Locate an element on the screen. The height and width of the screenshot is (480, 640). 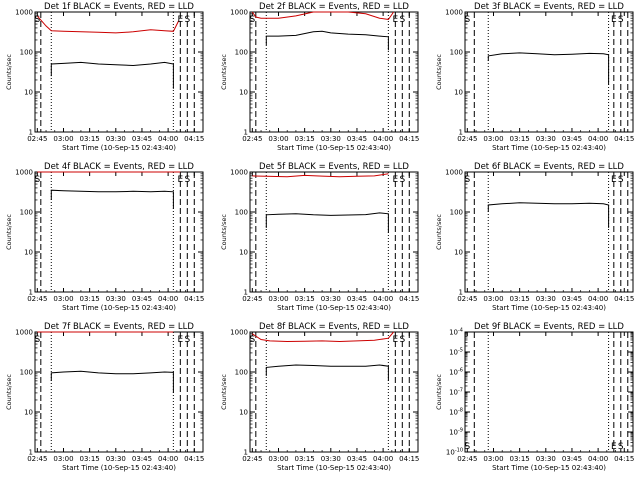
y-tick-label-exponent: -9 is located at coordinates (460, 431).